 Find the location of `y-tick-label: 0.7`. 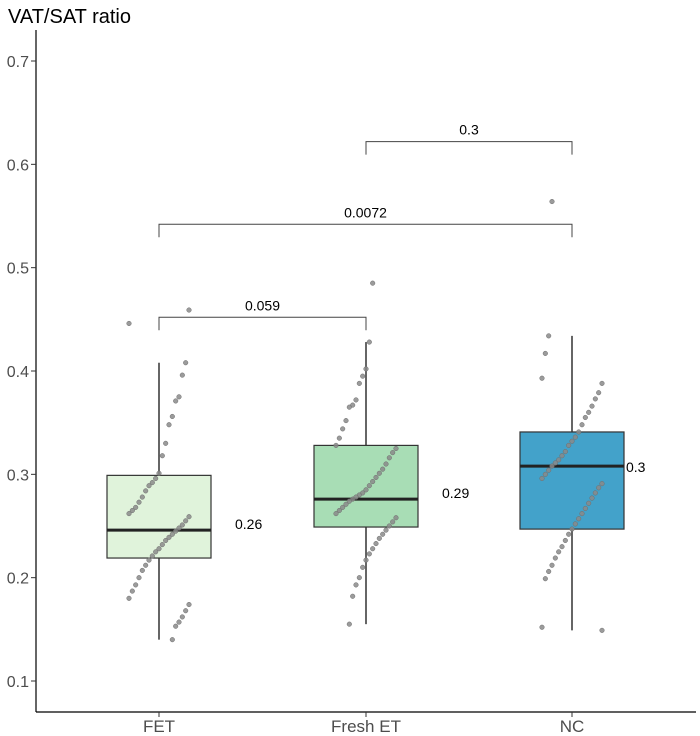

y-tick-label: 0.7 is located at coordinates (18, 62).